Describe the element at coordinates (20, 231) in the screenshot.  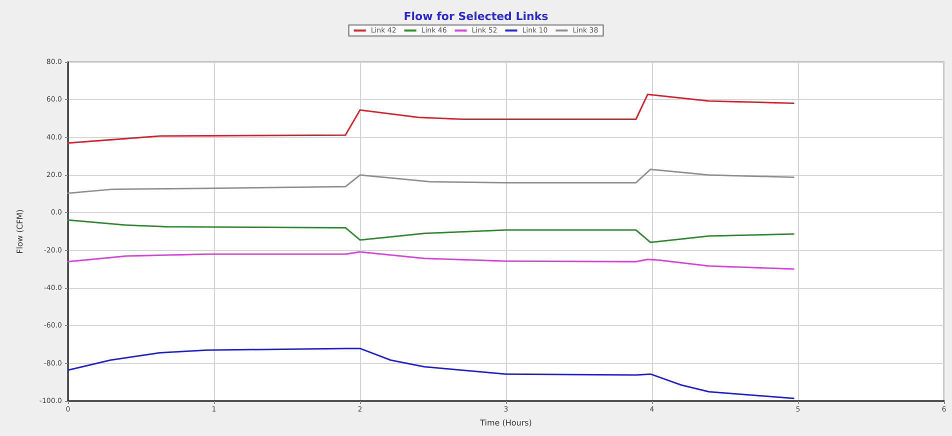
I see `y-axis-title: Flow (CFM)` at that location.